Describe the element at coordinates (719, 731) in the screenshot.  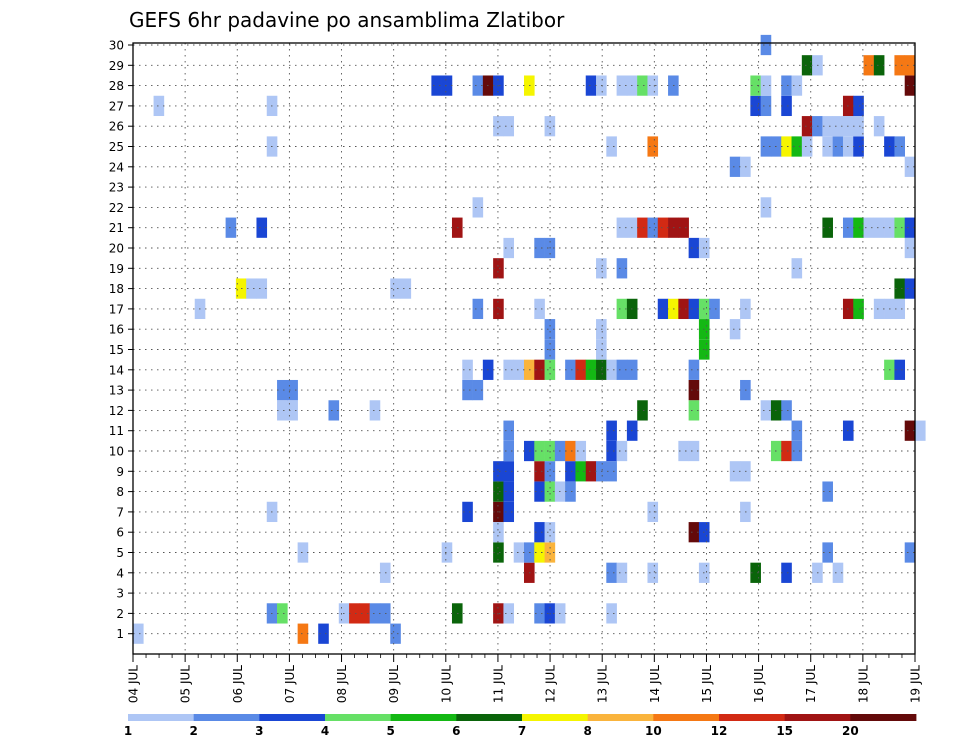
I see `colorbar-label: 12` at that location.